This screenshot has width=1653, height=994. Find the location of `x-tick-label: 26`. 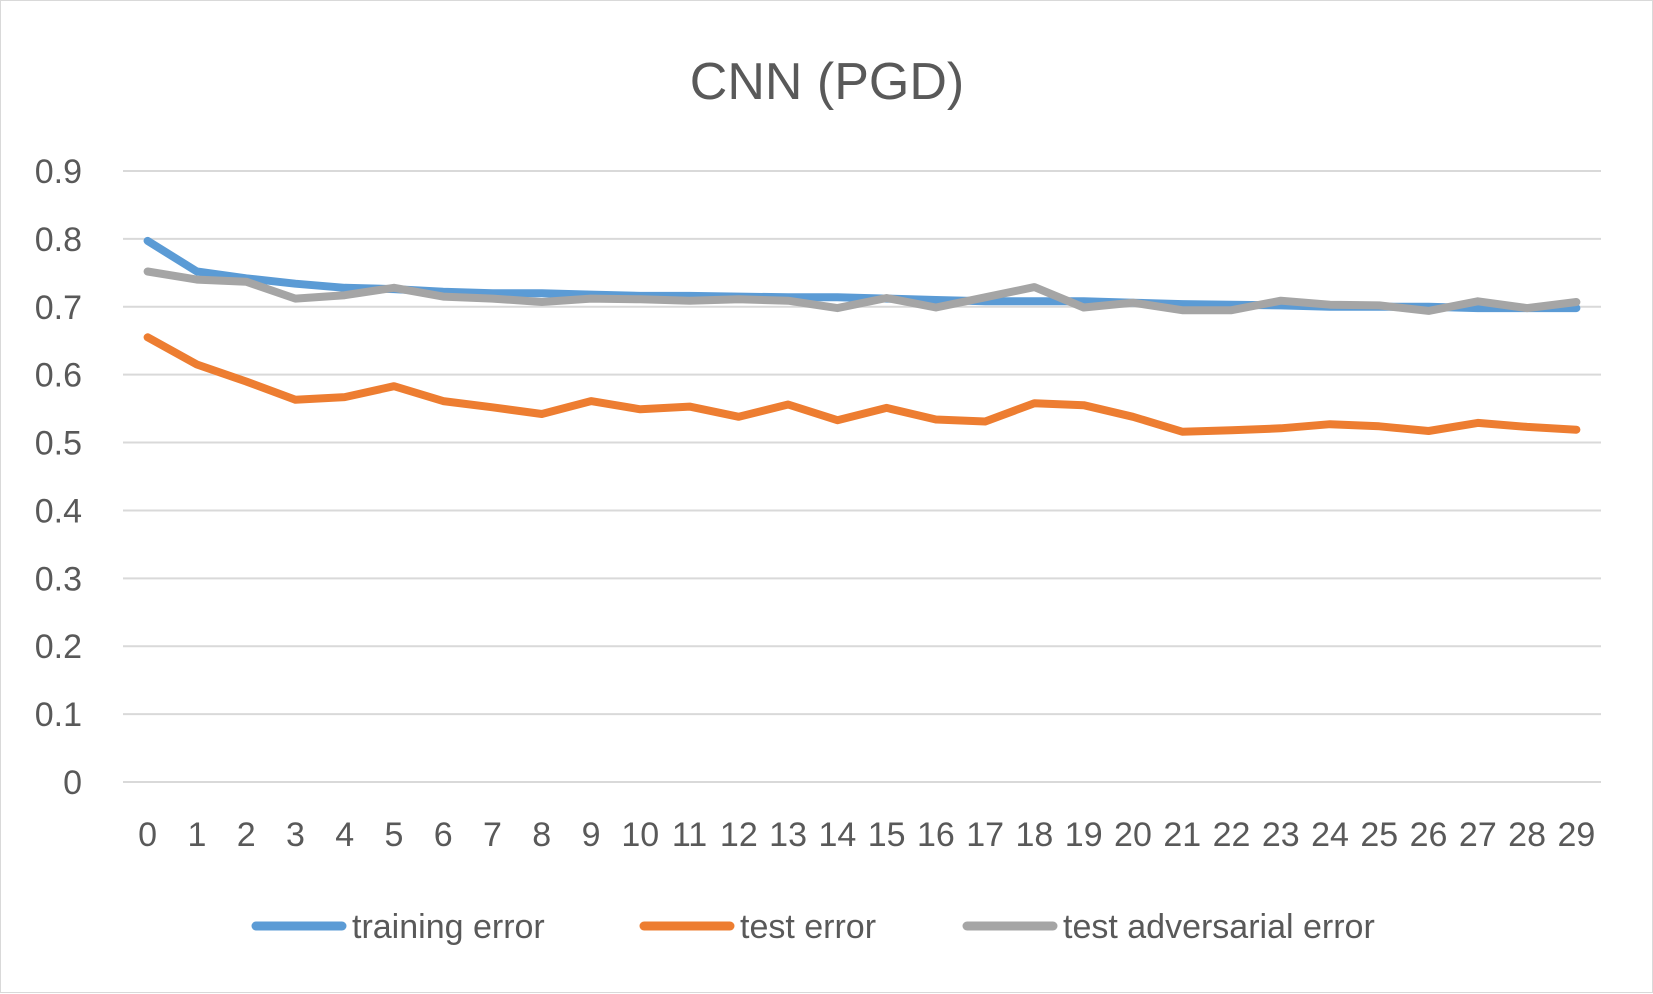

x-tick-label: 26 is located at coordinates (1429, 835).